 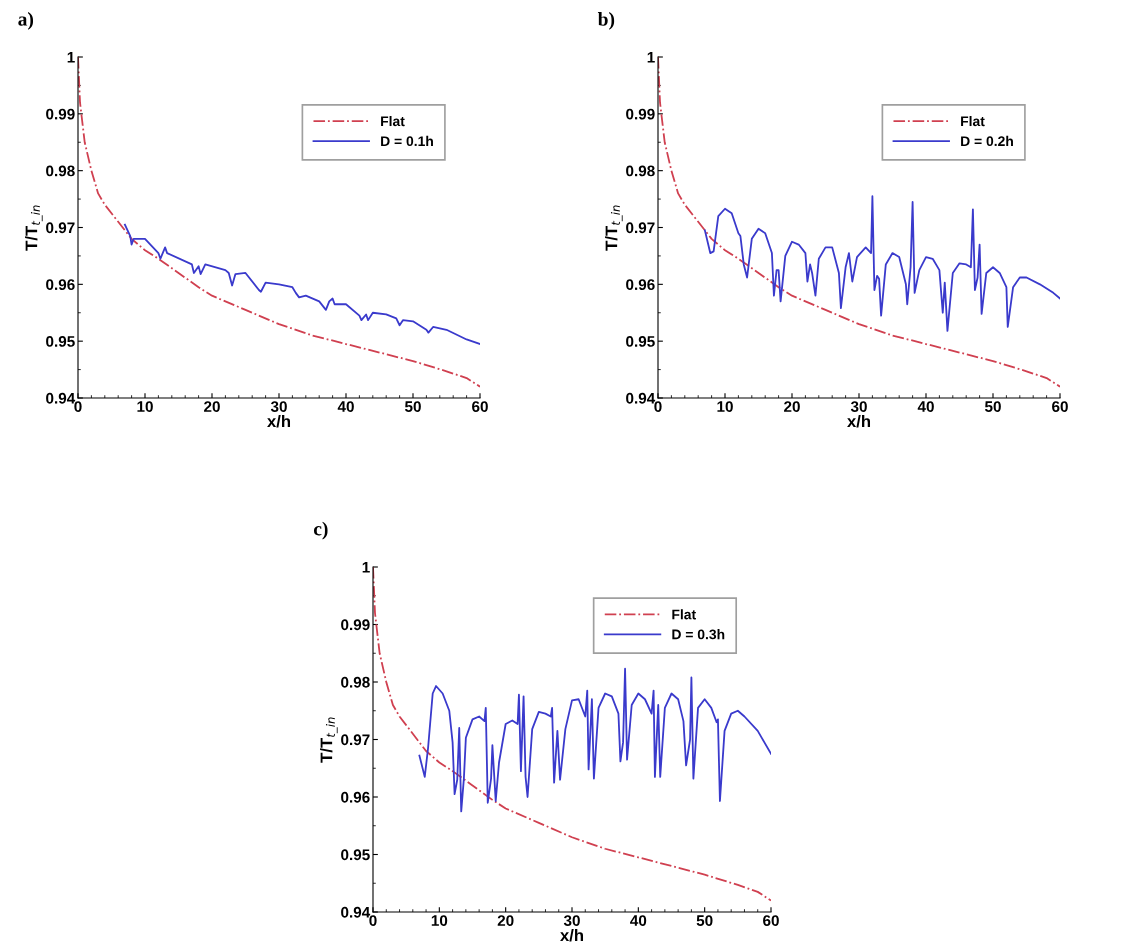 What do you see at coordinates (987, 141) in the screenshot?
I see `legend-label: D = 0.2h` at bounding box center [987, 141].